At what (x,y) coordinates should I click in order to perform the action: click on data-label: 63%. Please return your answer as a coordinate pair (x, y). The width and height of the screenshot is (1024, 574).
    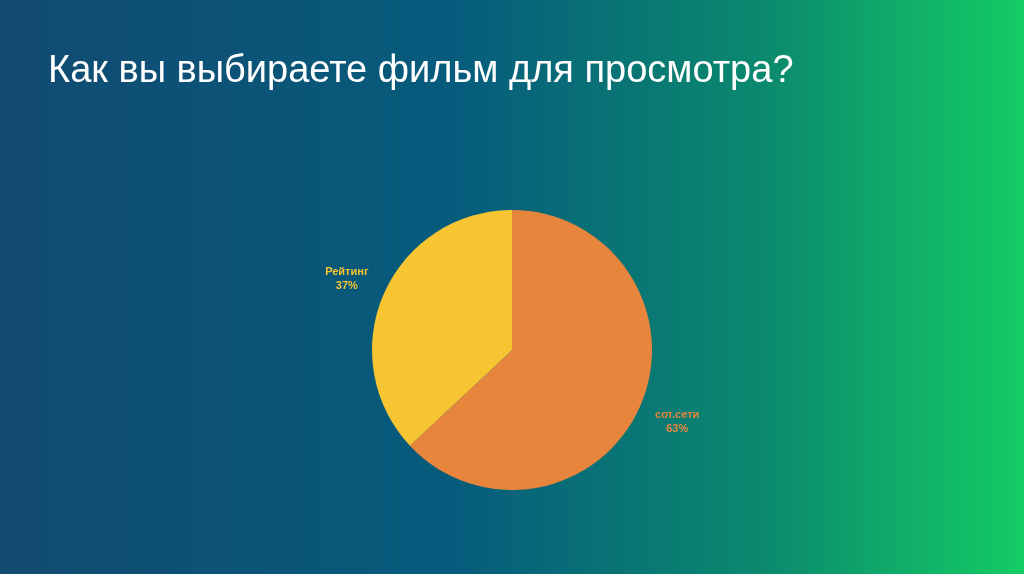
    Looking at the image, I should click on (677, 427).